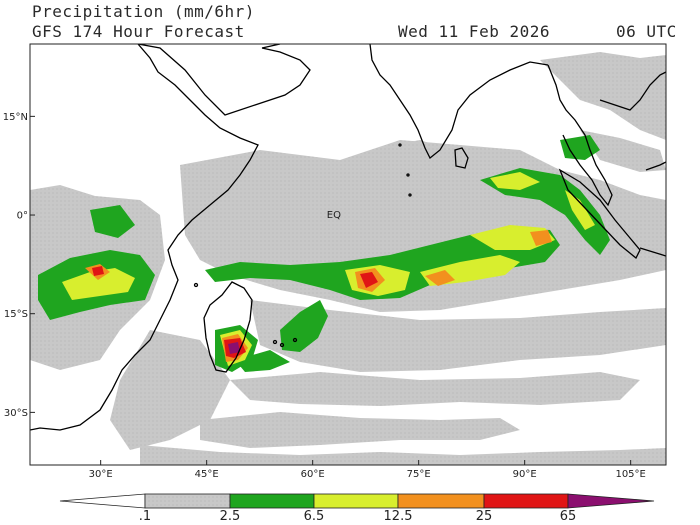  Describe the element at coordinates (314, 516) in the screenshot. I see `colorbar-label-2: 6.5` at that location.